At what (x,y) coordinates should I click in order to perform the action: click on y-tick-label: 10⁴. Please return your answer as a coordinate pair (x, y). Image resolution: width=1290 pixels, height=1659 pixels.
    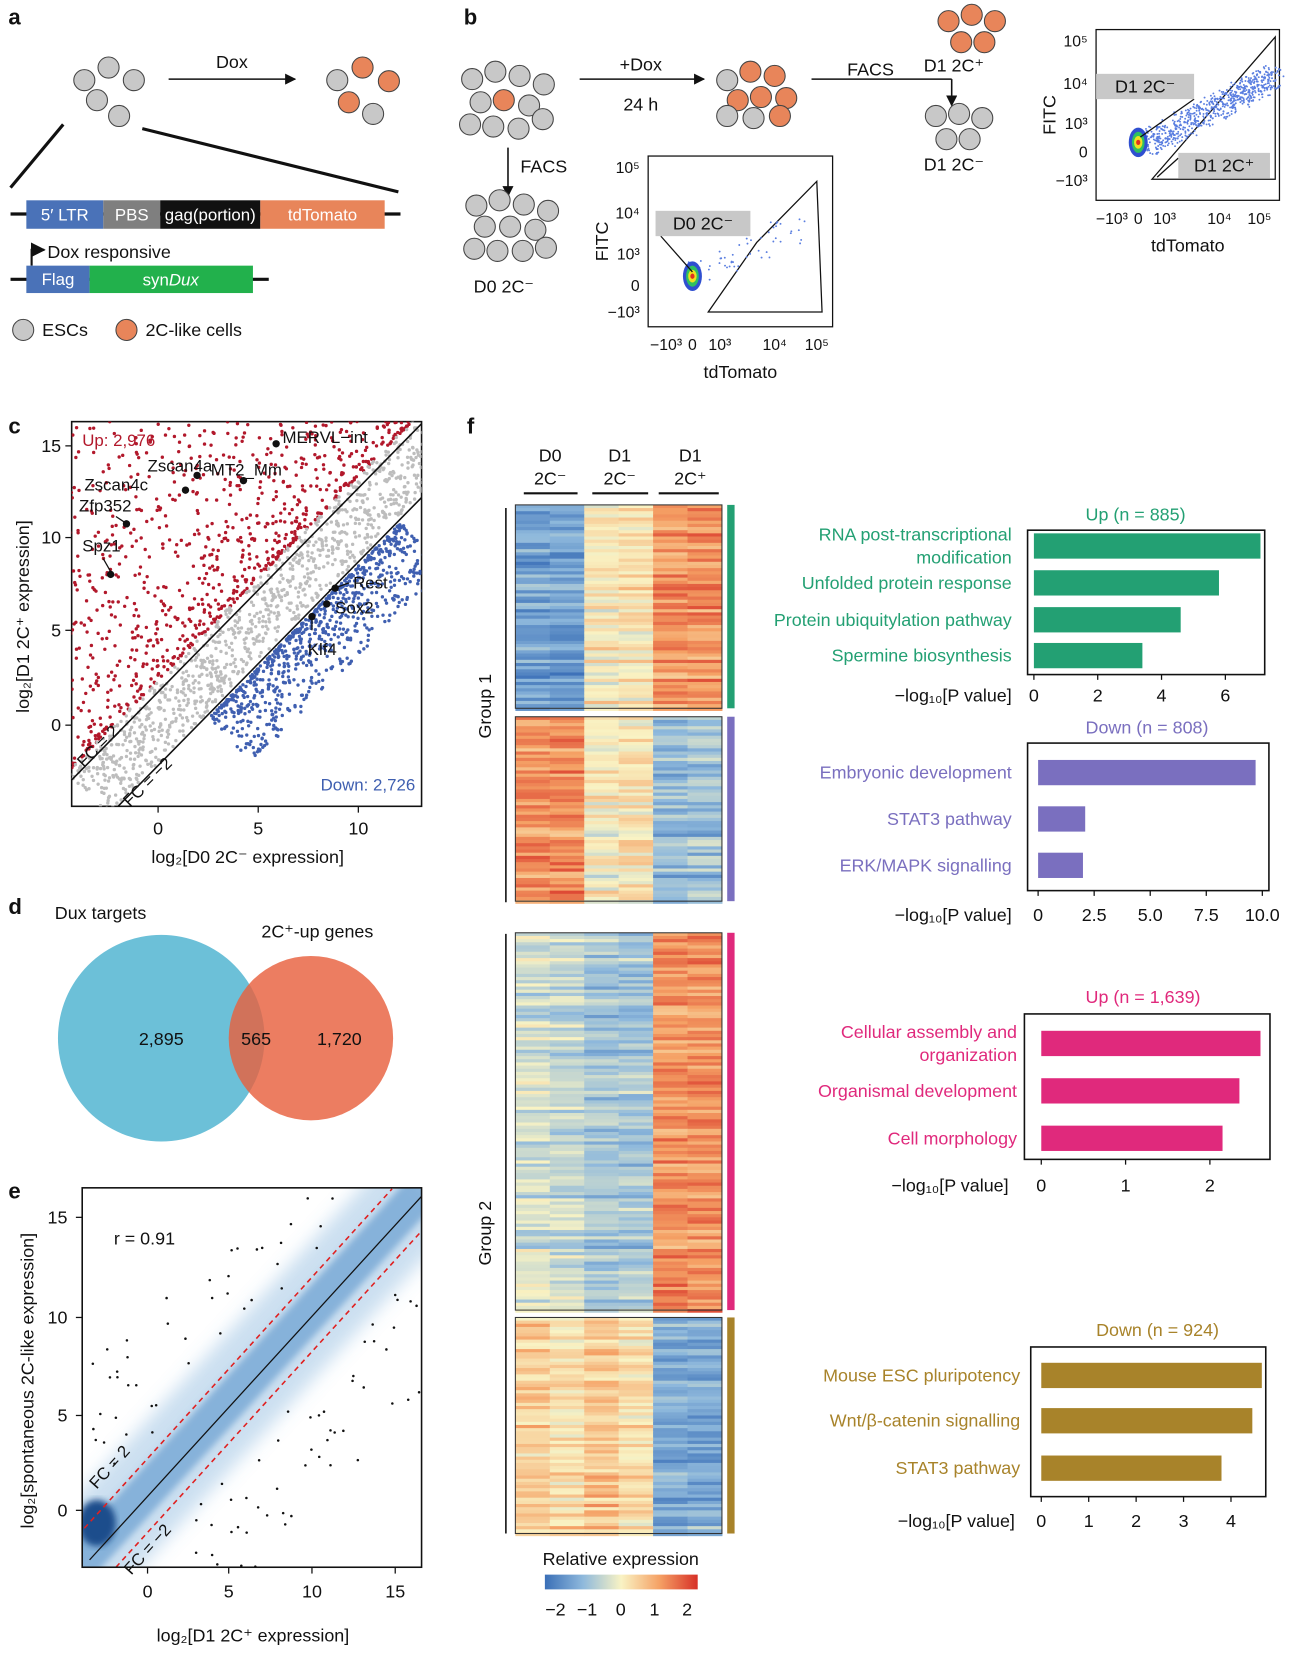
    Looking at the image, I should click on (627, 214).